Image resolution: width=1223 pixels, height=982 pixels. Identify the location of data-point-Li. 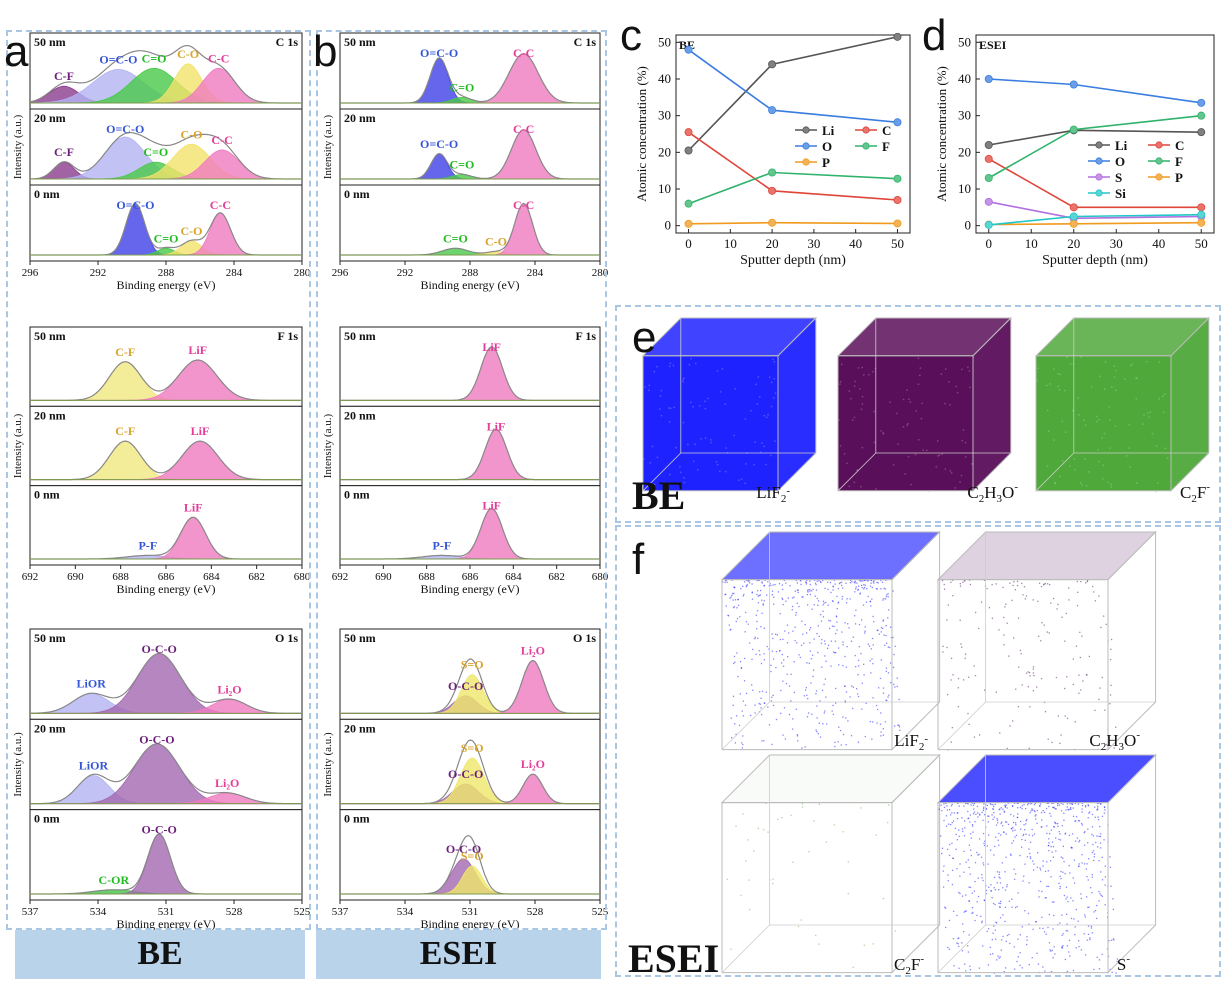
(772, 64).